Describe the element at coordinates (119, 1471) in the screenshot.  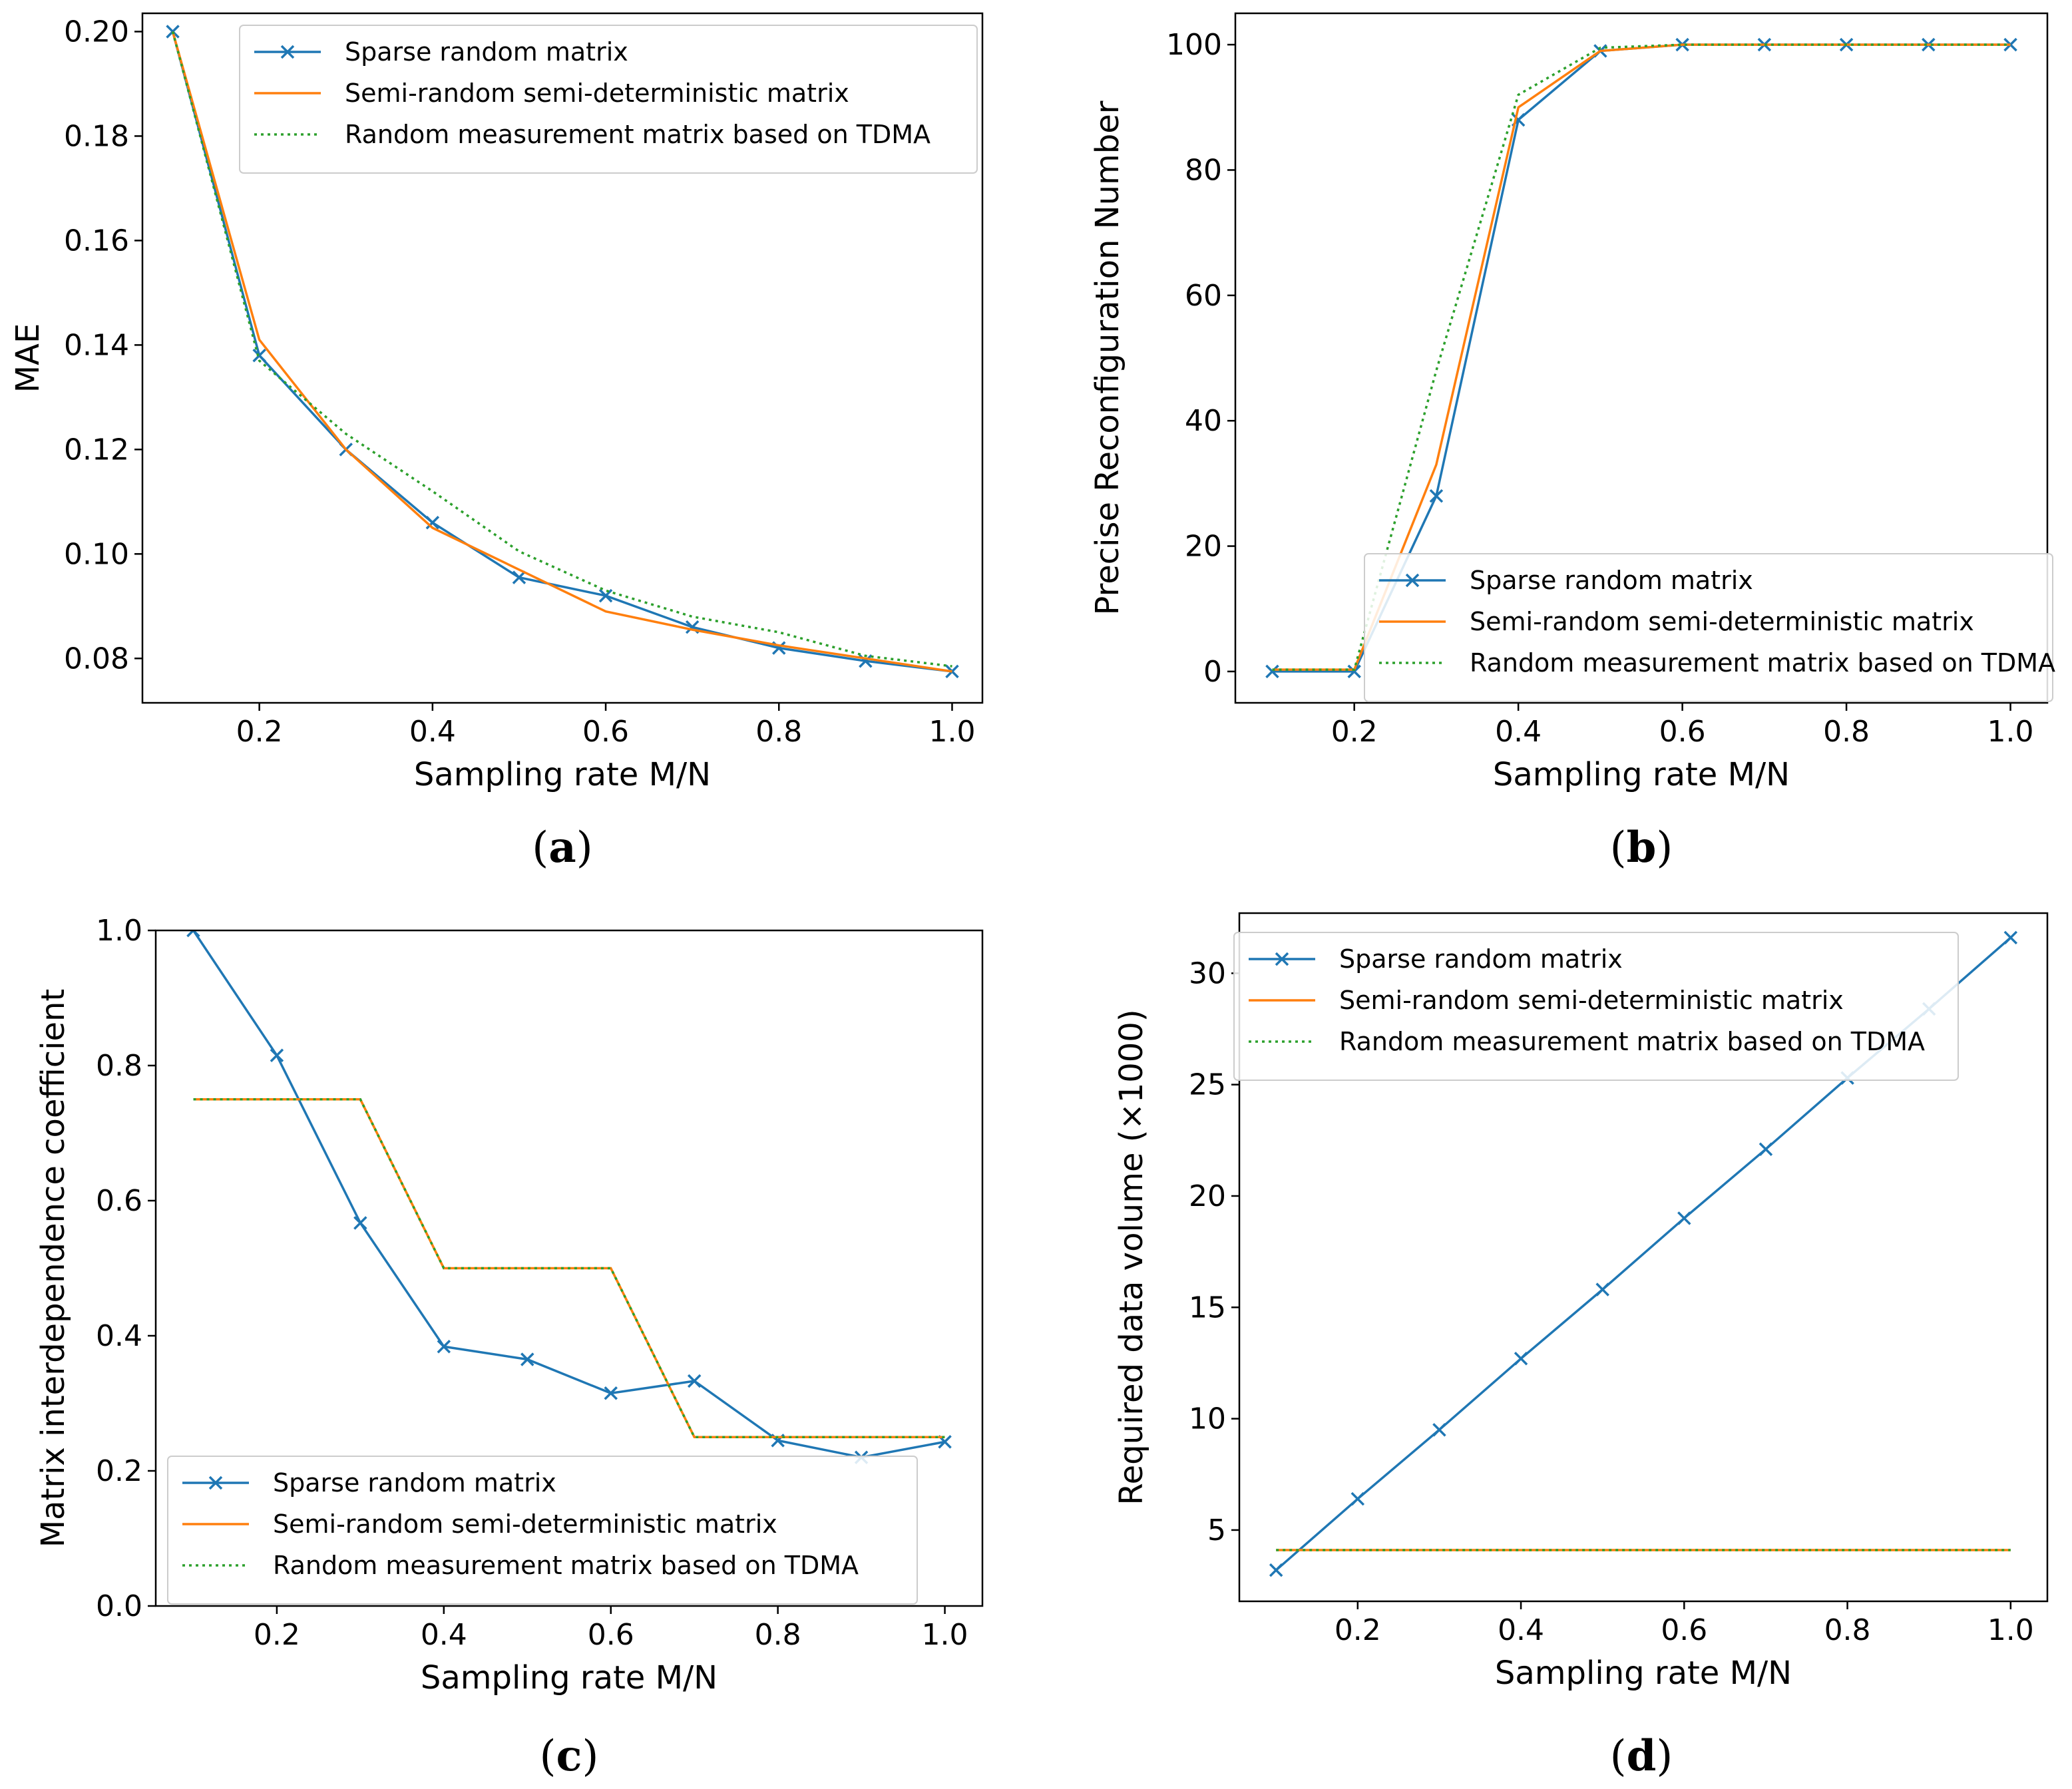
I see `y-tick-label: 0.2` at that location.